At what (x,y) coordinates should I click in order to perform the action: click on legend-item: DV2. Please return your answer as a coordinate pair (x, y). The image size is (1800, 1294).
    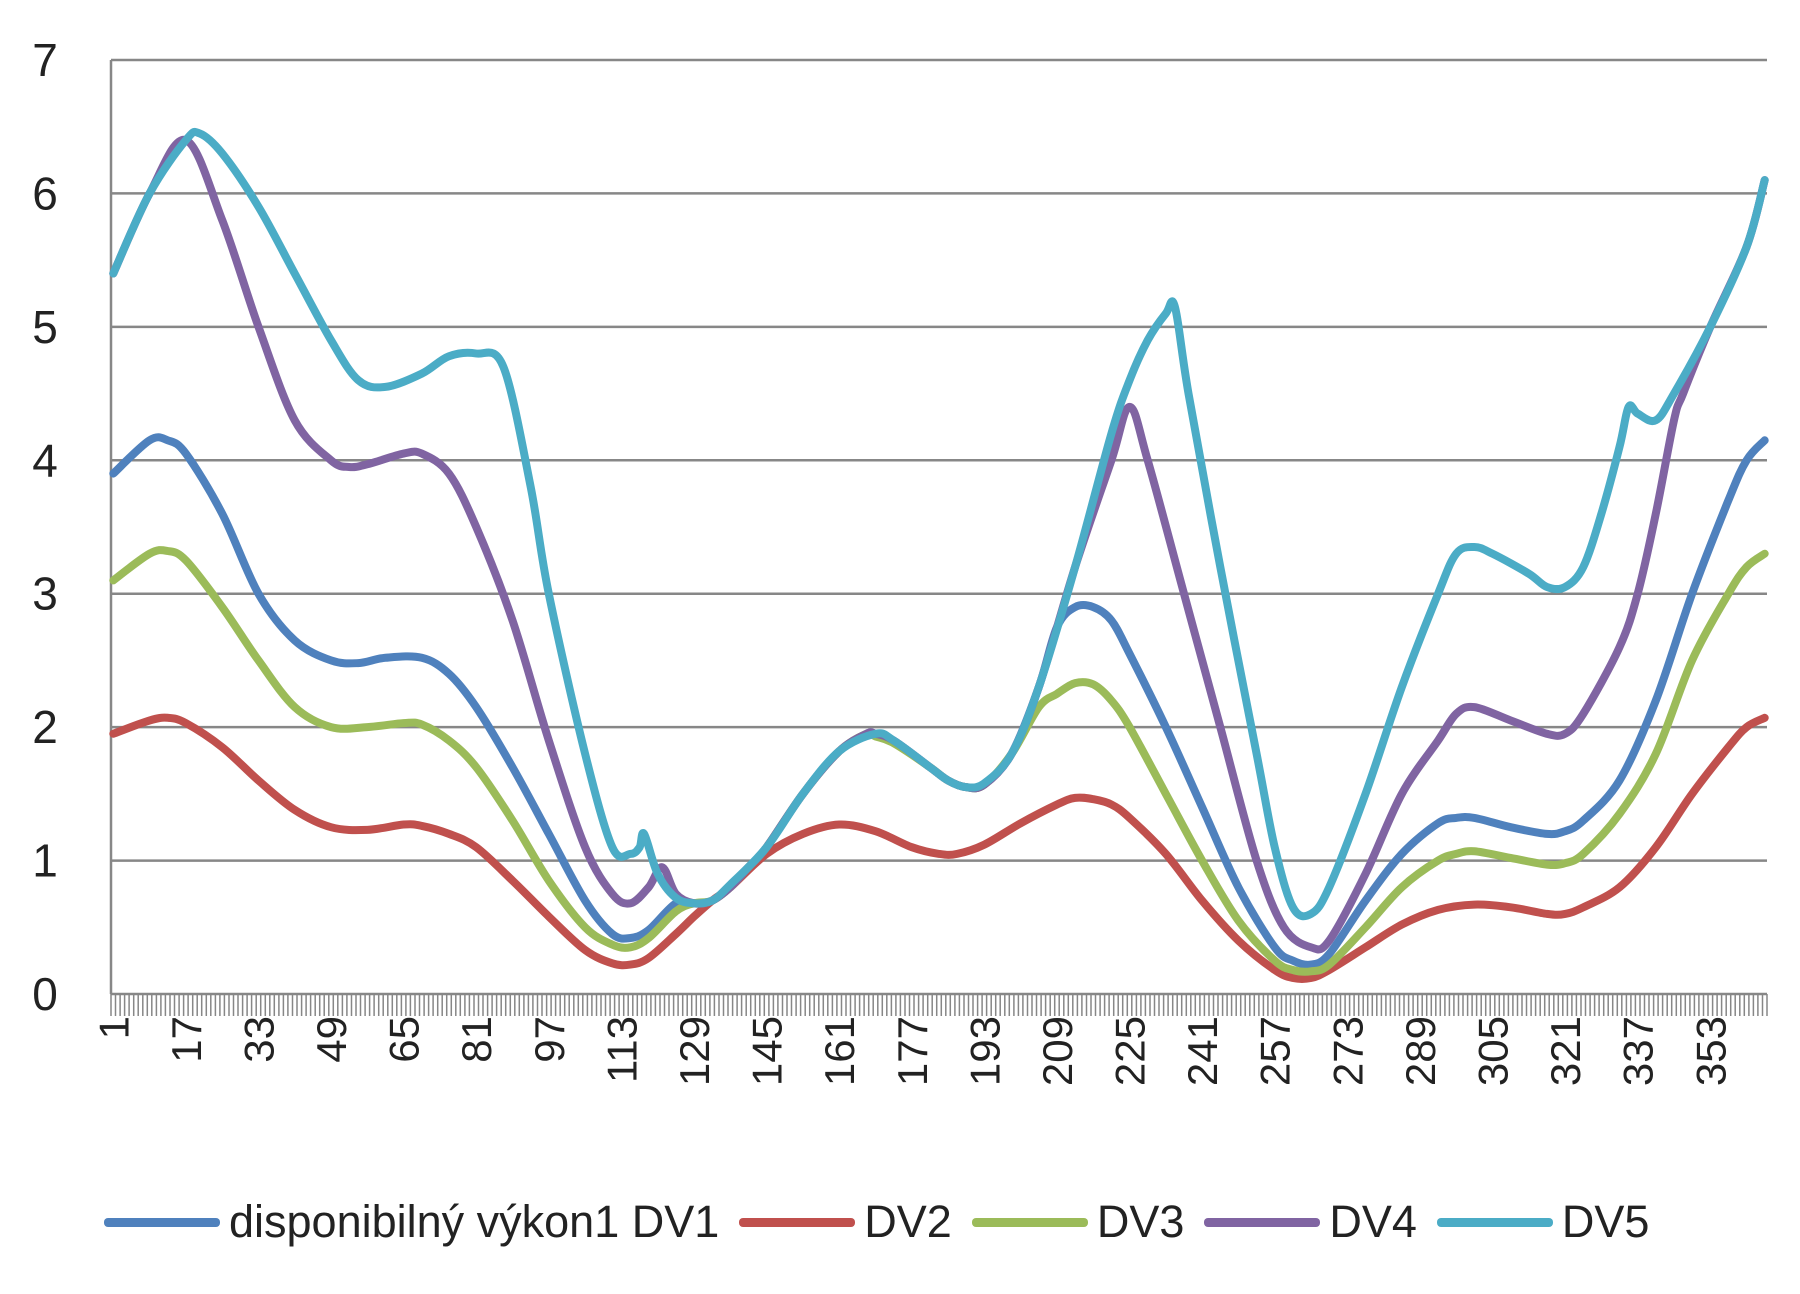
    Looking at the image, I should click on (845, 1222).